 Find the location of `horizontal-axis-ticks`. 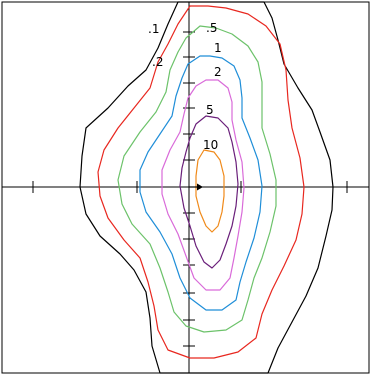

horizontal-axis-ticks is located at coordinates (190, 187).